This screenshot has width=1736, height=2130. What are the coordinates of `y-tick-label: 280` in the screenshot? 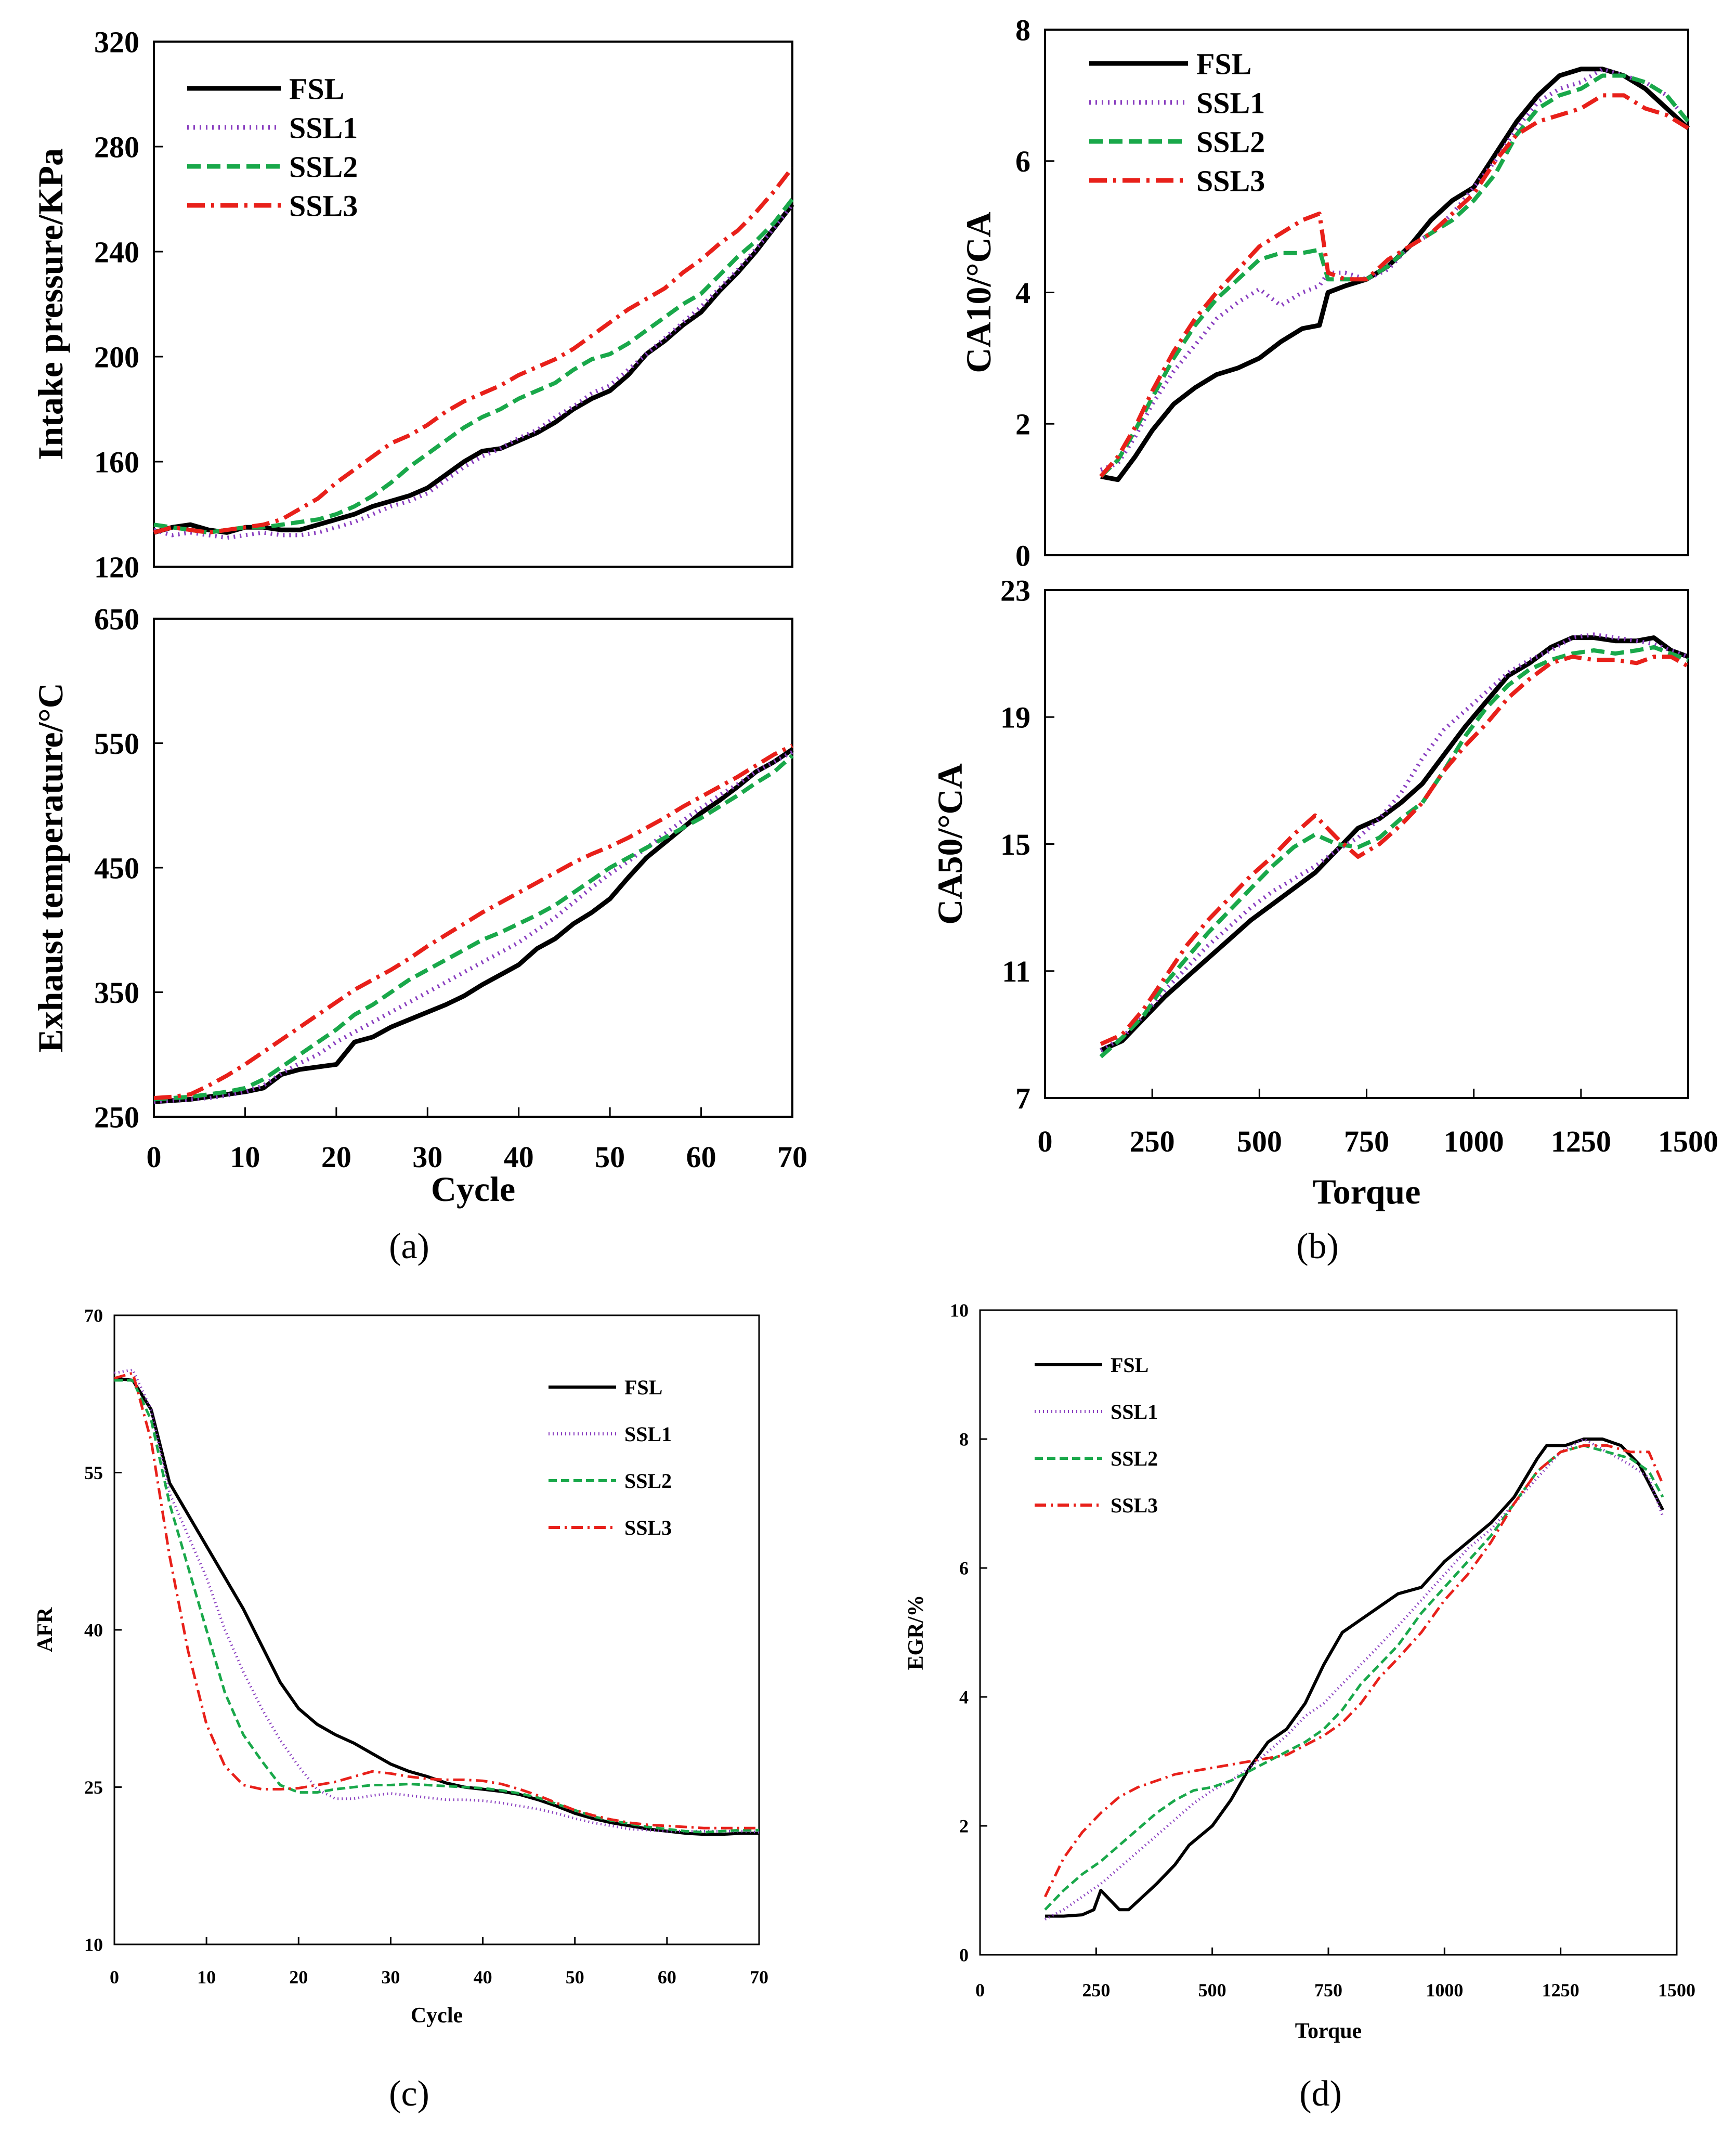 It's located at (116, 147).